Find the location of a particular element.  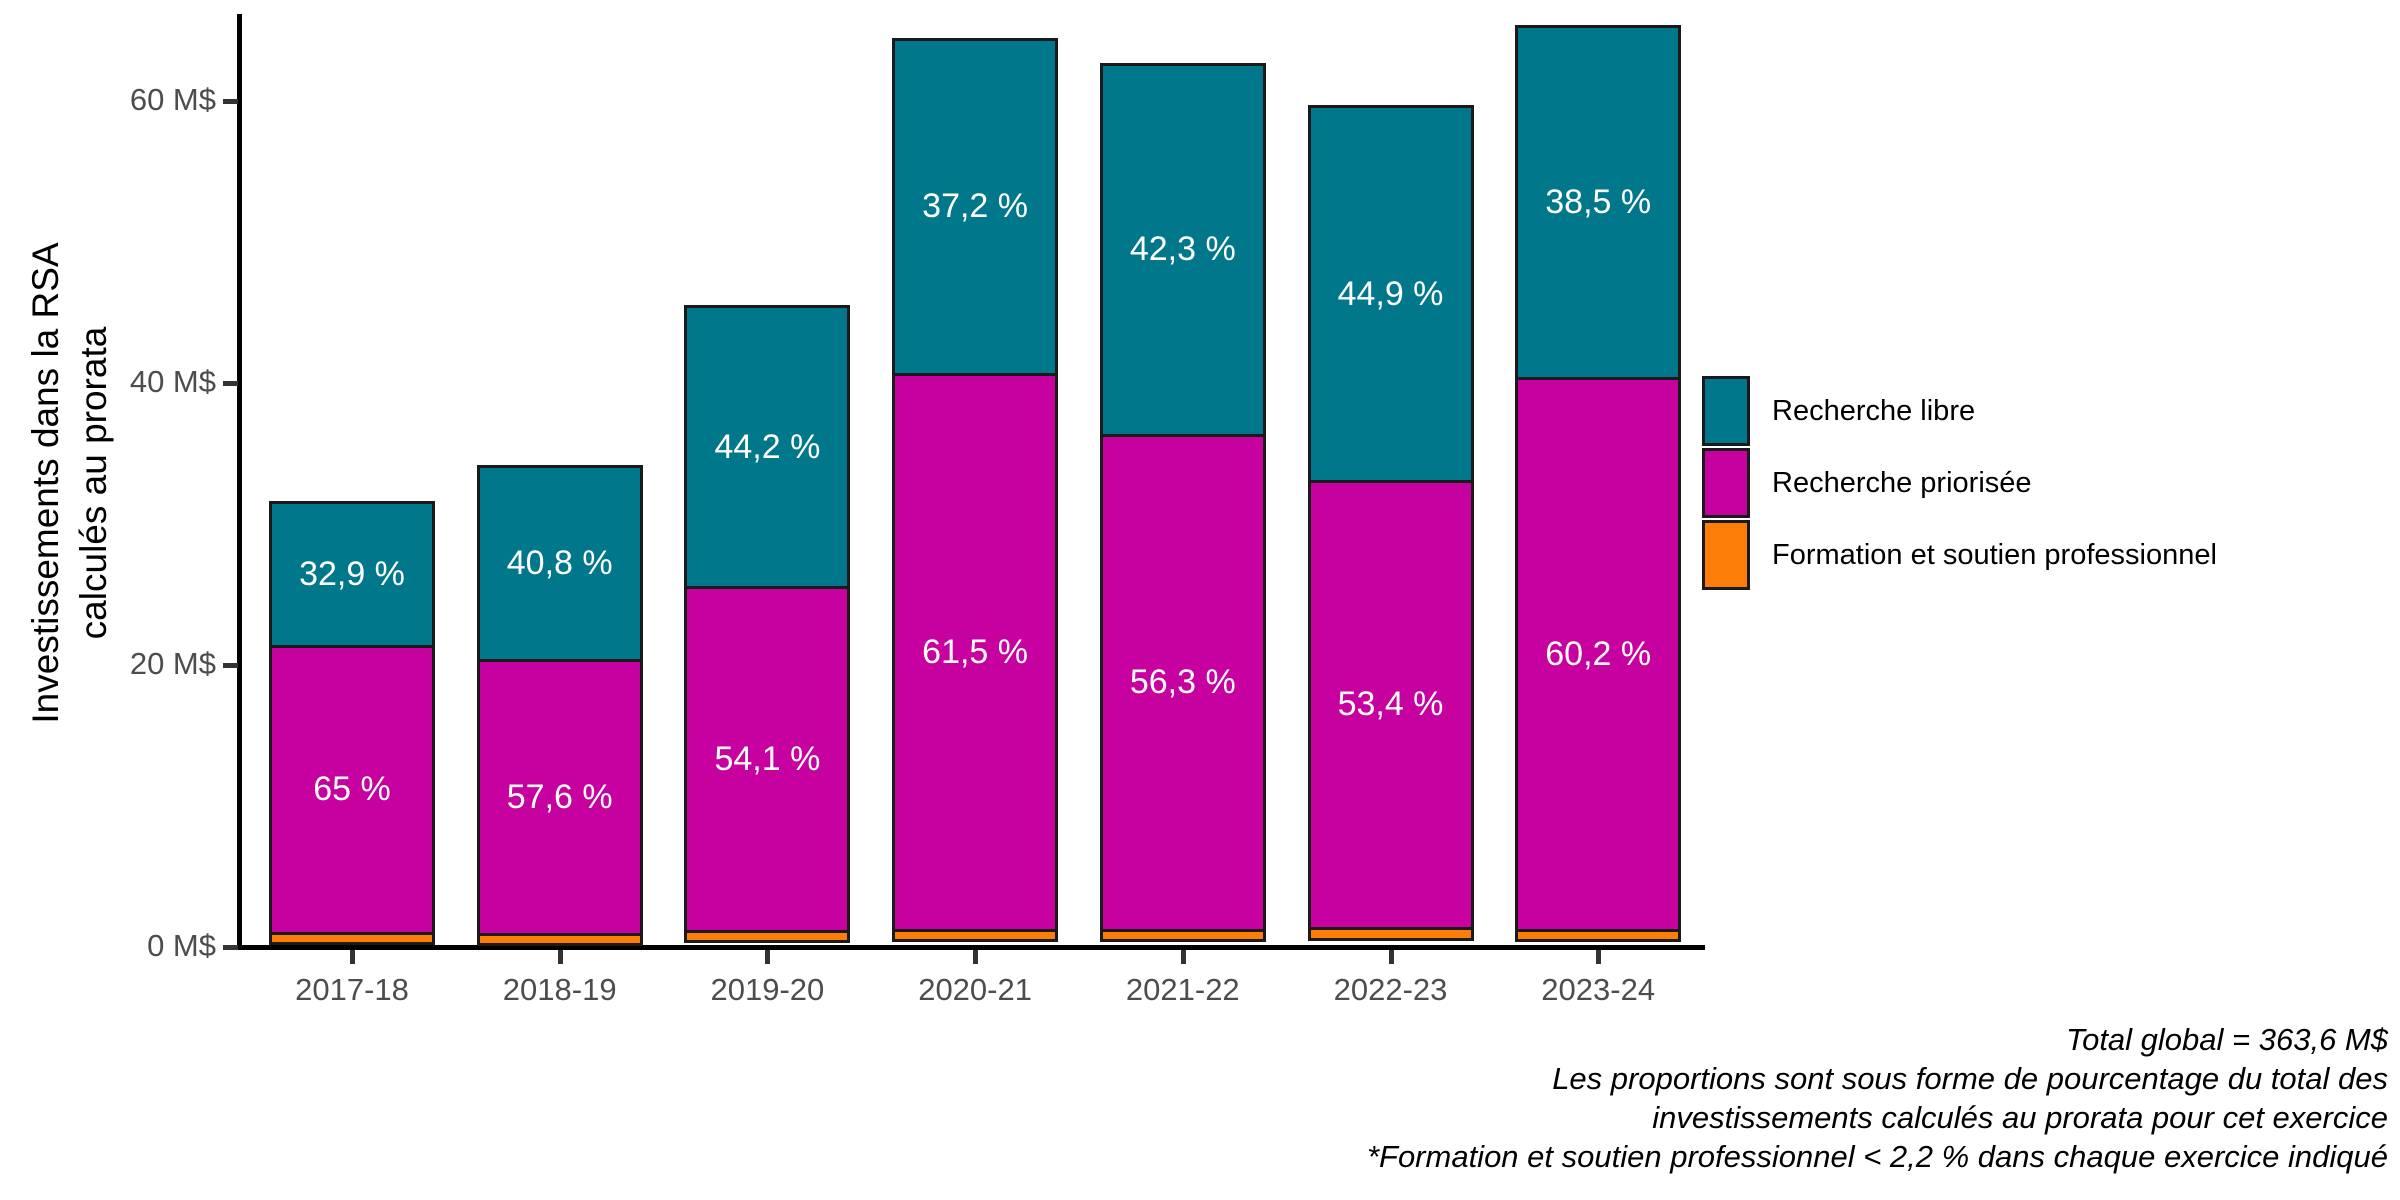

bar-2021-22: 42,3 % 56,3 % is located at coordinates (1182, 504).